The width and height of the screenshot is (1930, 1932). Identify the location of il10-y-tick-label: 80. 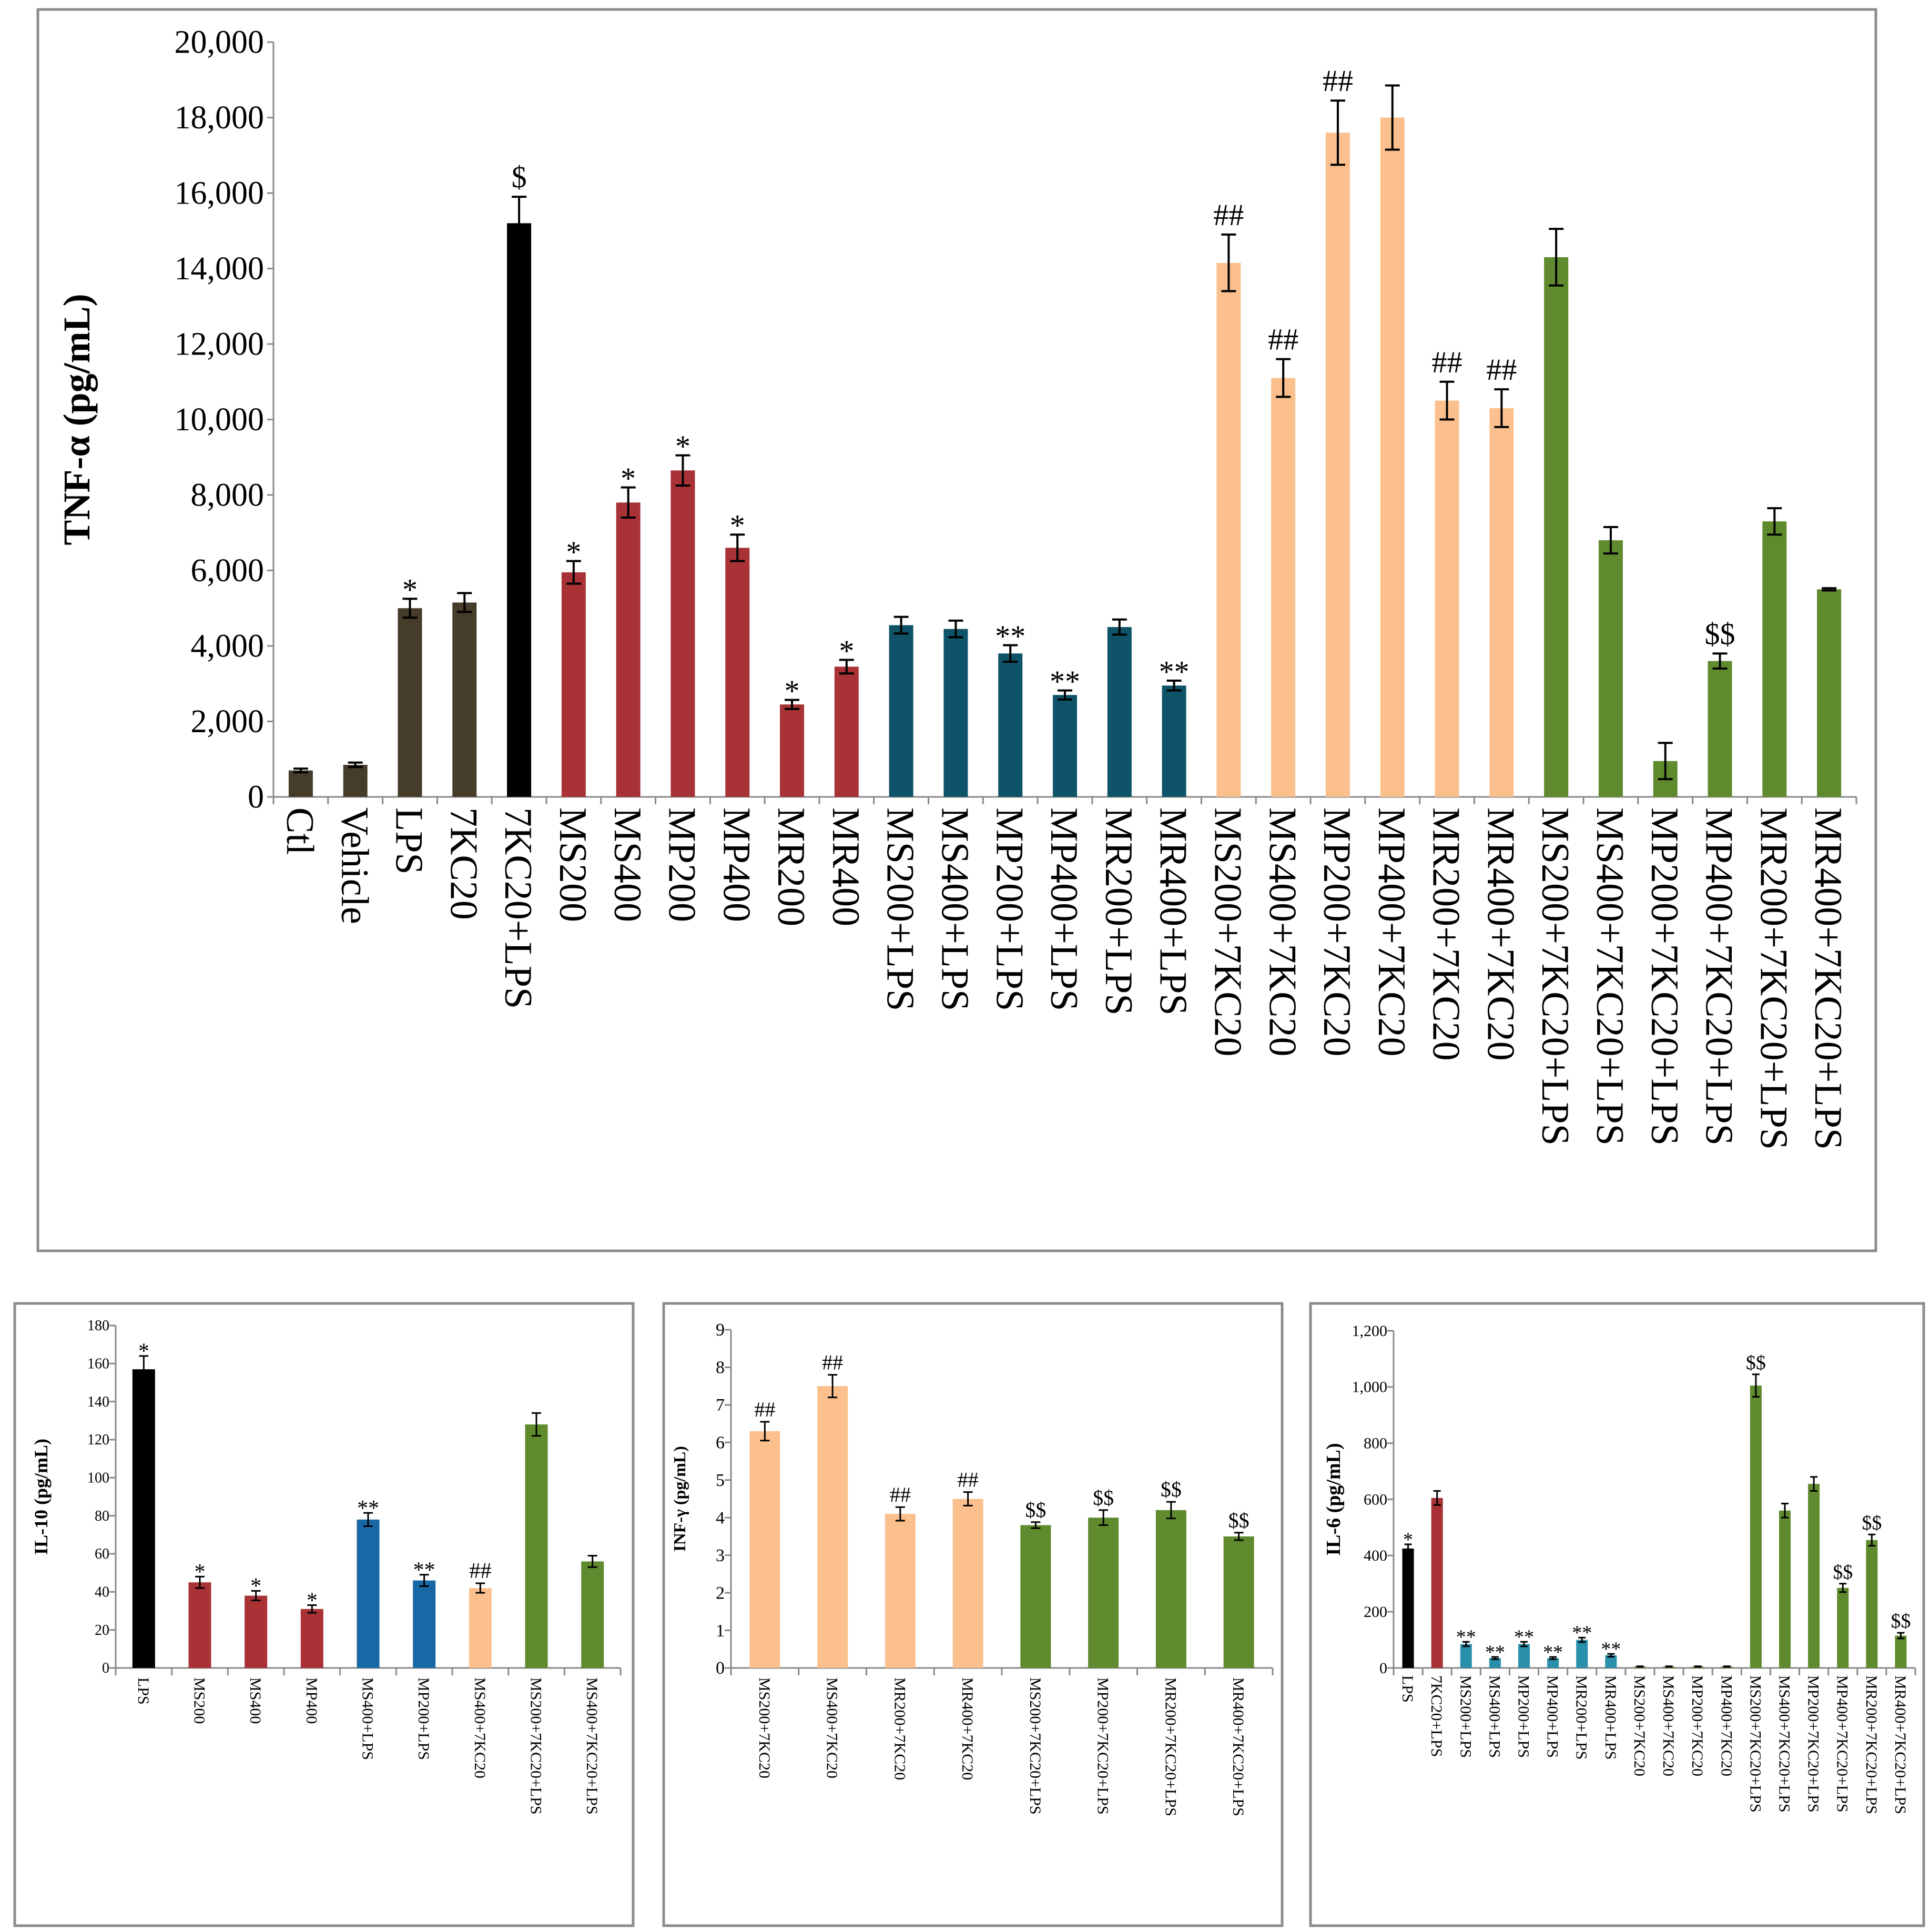
(102, 1516).